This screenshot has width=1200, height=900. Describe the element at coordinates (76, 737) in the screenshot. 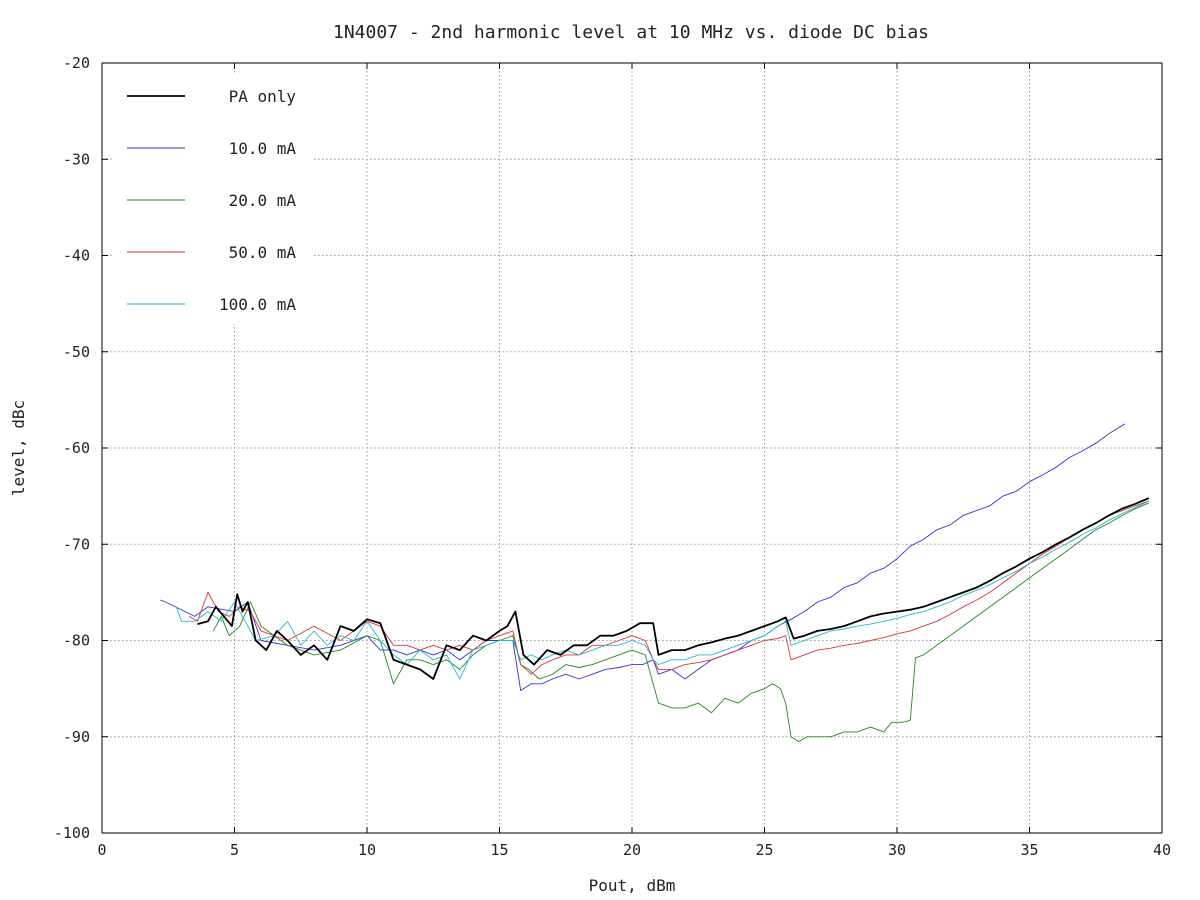

I see `y-tick-label: -90` at that location.